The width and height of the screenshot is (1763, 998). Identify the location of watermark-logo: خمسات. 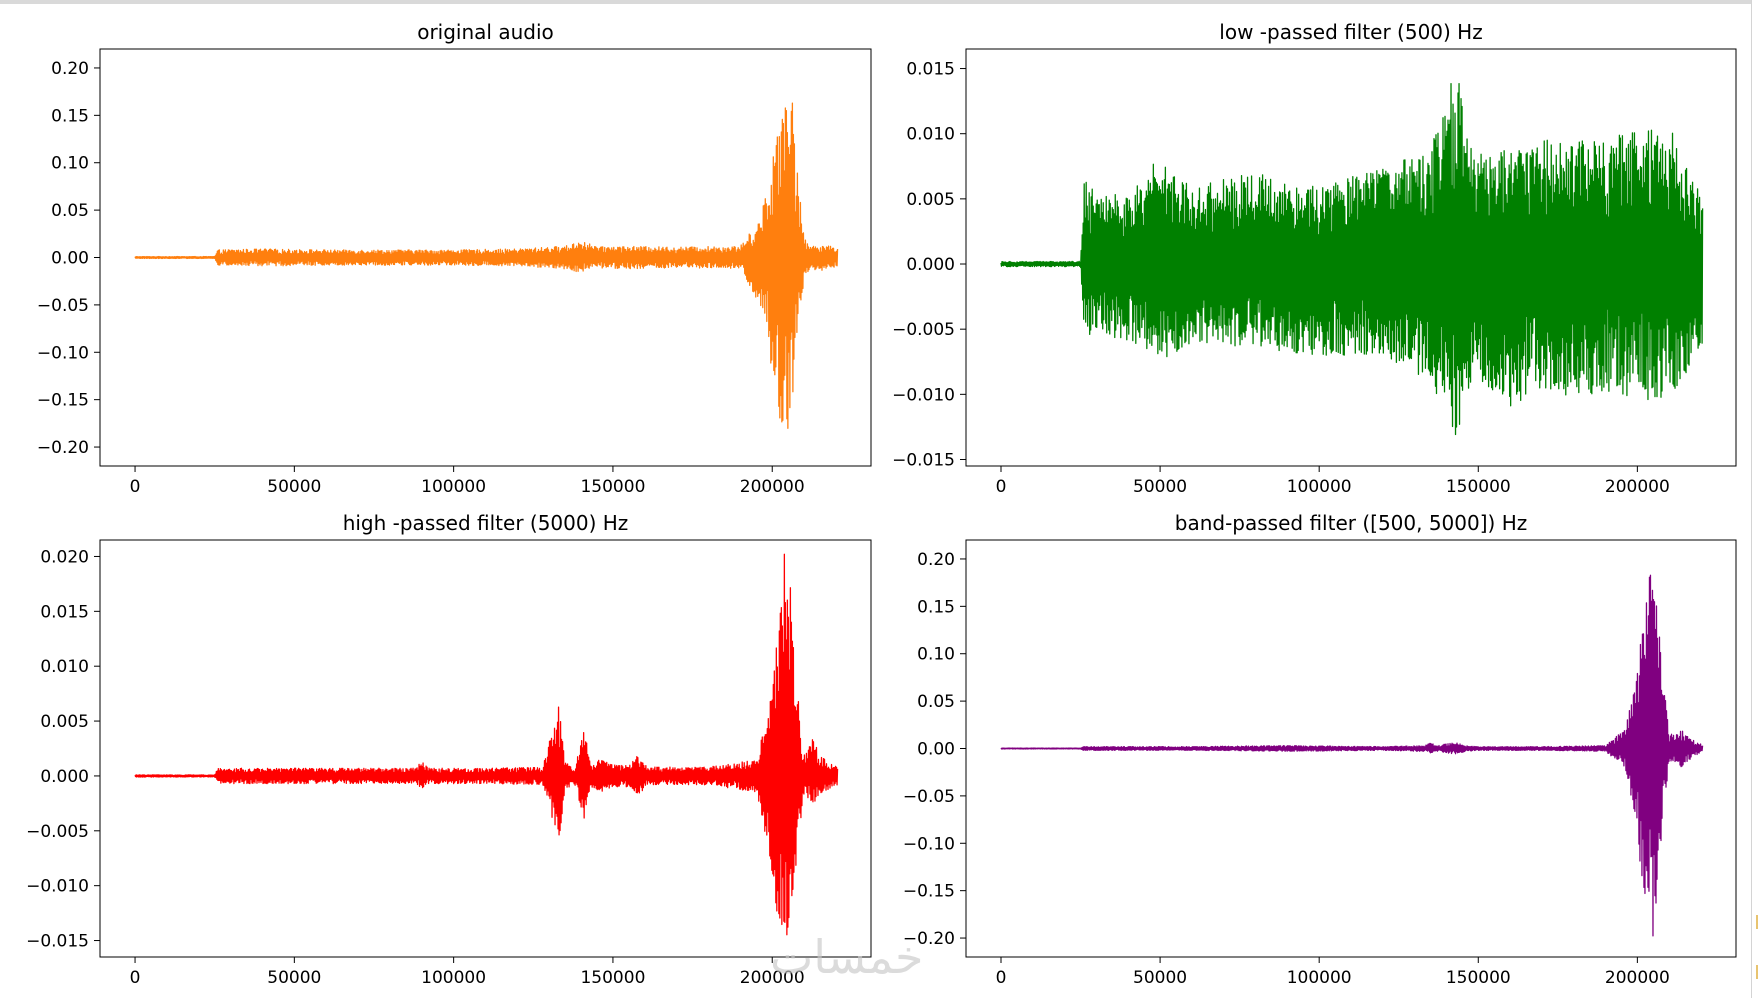
(847, 957).